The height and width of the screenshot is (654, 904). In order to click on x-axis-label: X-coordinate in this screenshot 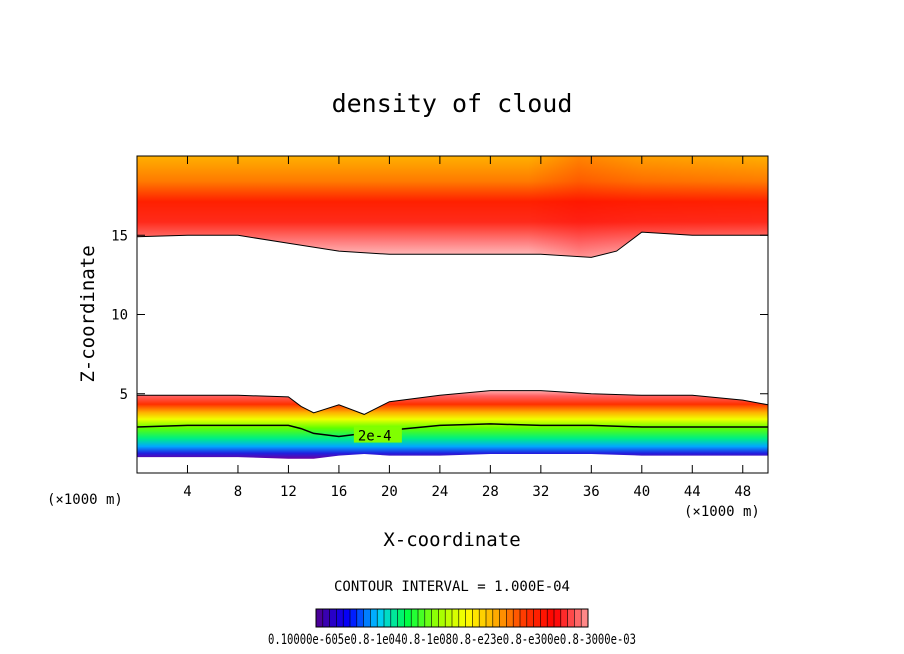, I will do `click(451, 540)`.